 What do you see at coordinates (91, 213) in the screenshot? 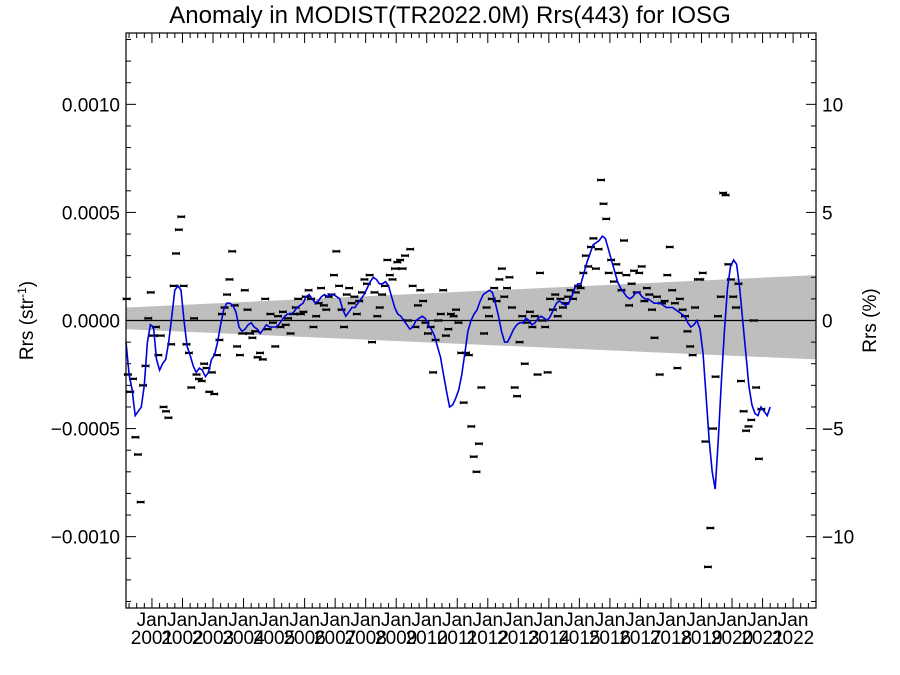
I see `y-tick-label: 0.0005` at bounding box center [91, 213].